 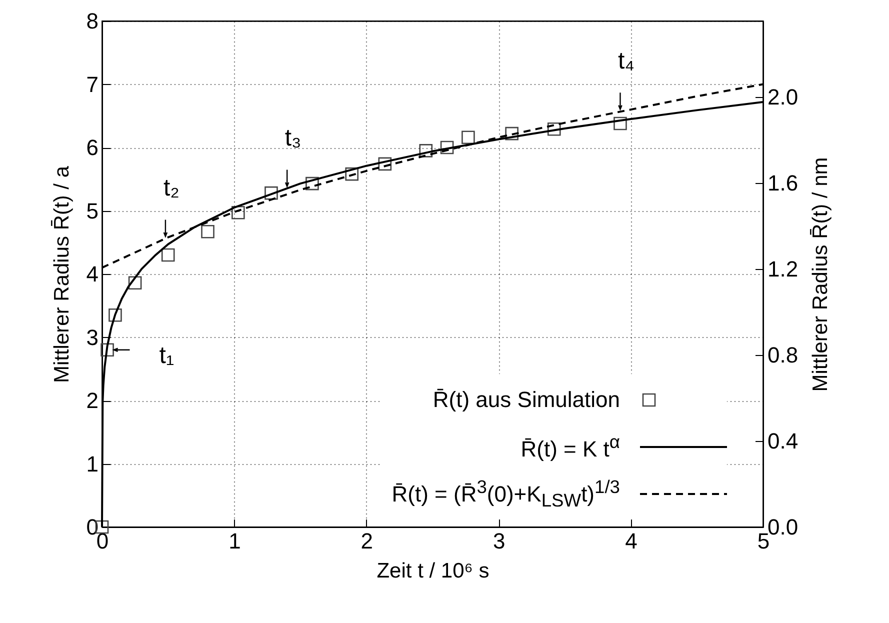 What do you see at coordinates (570, 446) in the screenshot?
I see `legend-label: R̄(t) = K t$^{α}$` at bounding box center [570, 446].